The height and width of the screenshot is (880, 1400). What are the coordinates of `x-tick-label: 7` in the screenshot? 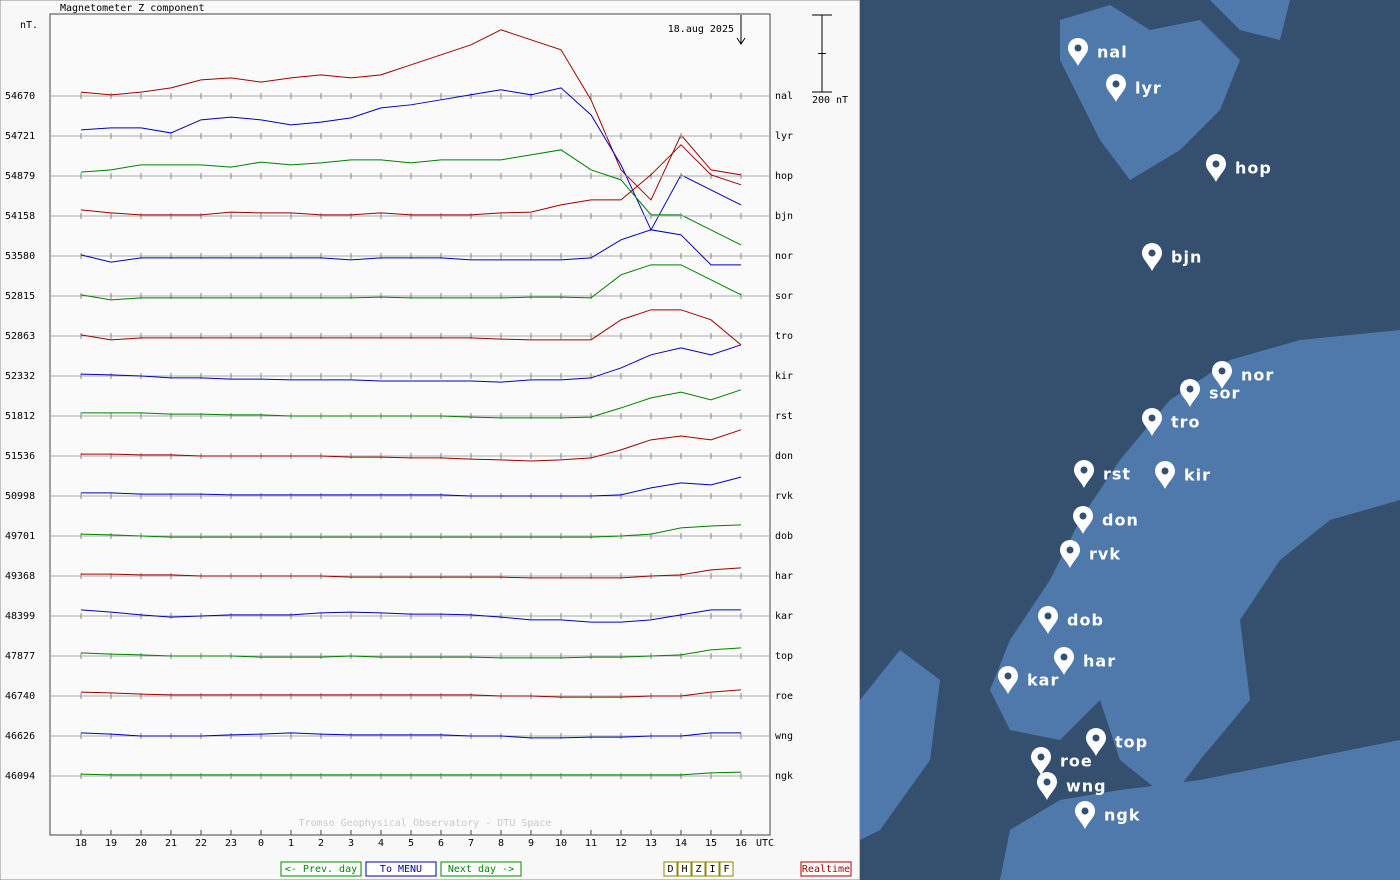 It's located at (471, 843).